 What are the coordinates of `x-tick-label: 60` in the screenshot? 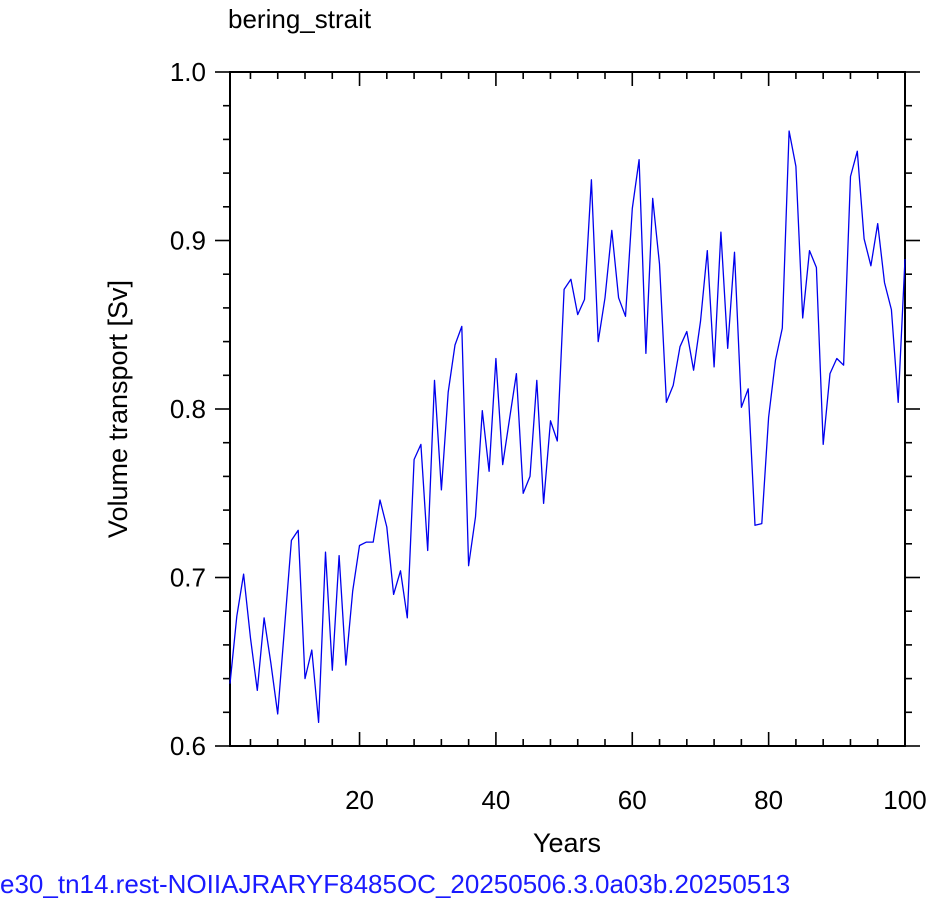 It's located at (632, 800).